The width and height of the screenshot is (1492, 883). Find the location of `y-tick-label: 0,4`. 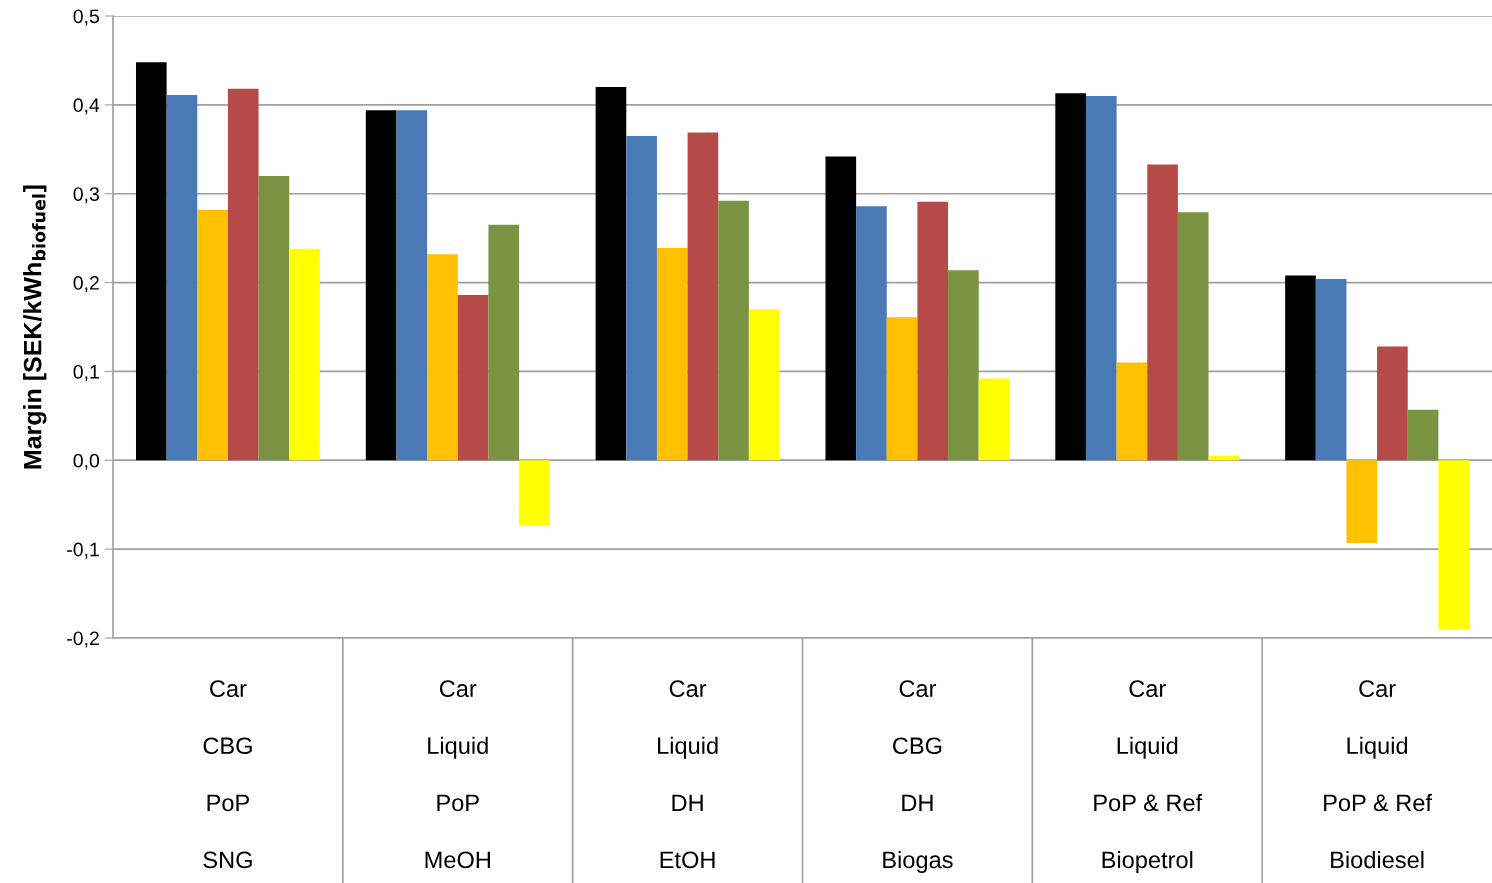

y-tick-label: 0,4 is located at coordinates (86, 106).